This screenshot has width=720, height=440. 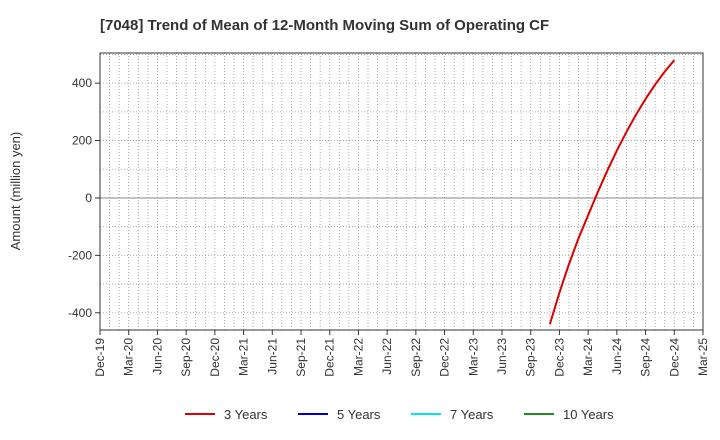 I want to click on series-layer, so click(x=612, y=192).